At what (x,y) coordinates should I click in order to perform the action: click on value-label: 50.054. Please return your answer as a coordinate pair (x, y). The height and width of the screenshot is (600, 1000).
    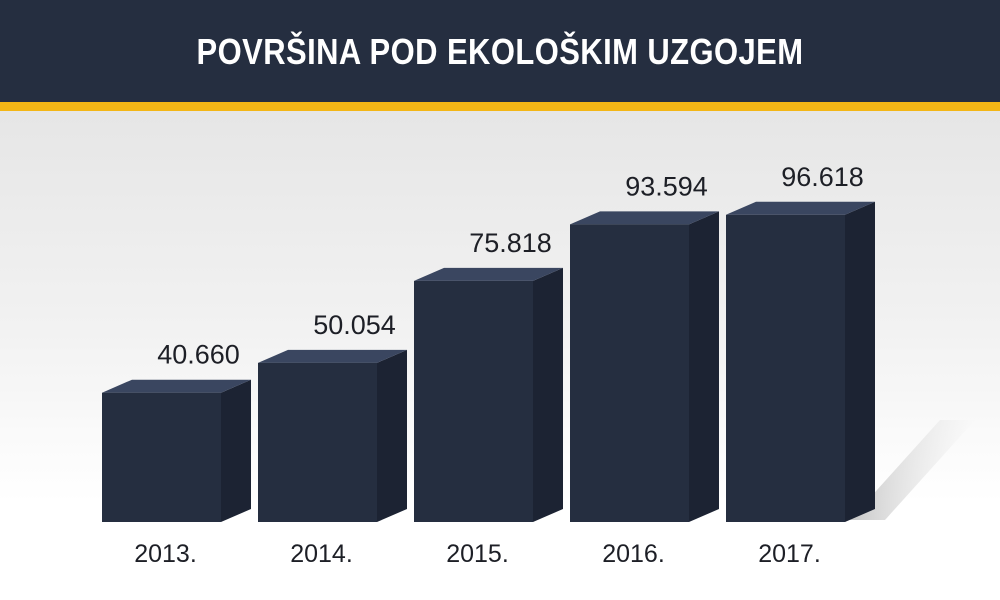
    Looking at the image, I should click on (354, 325).